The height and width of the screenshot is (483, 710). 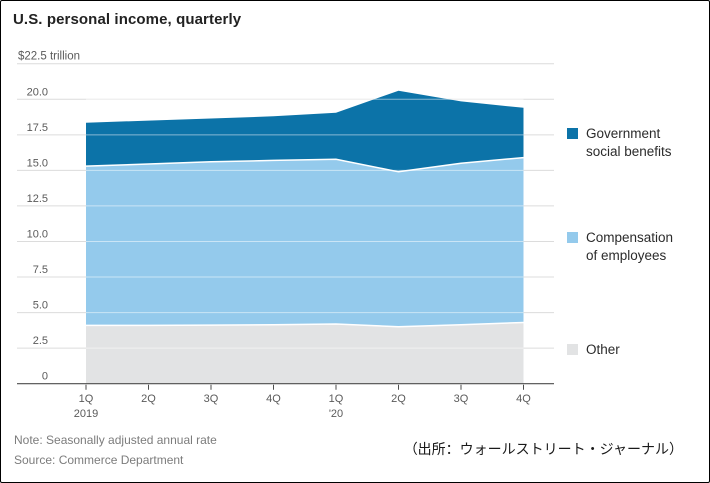 I want to click on y-tick-label: 15.0, so click(x=37, y=163).